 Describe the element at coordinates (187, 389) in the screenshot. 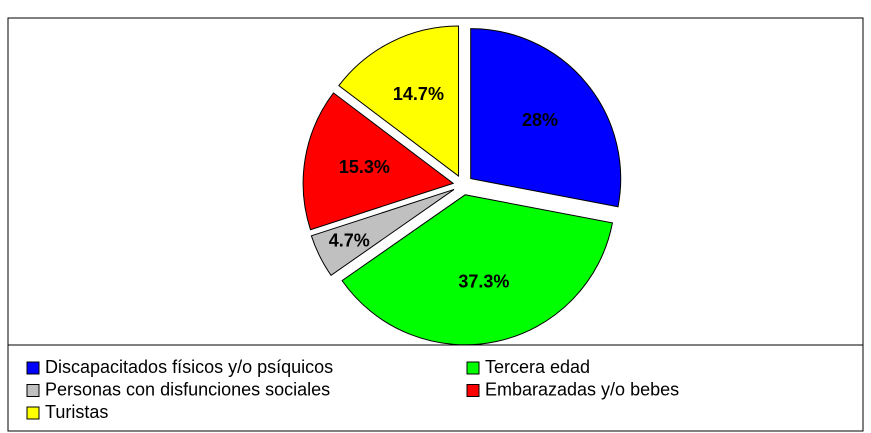

I see `legend-label: Personas con disfunciones sociales` at that location.